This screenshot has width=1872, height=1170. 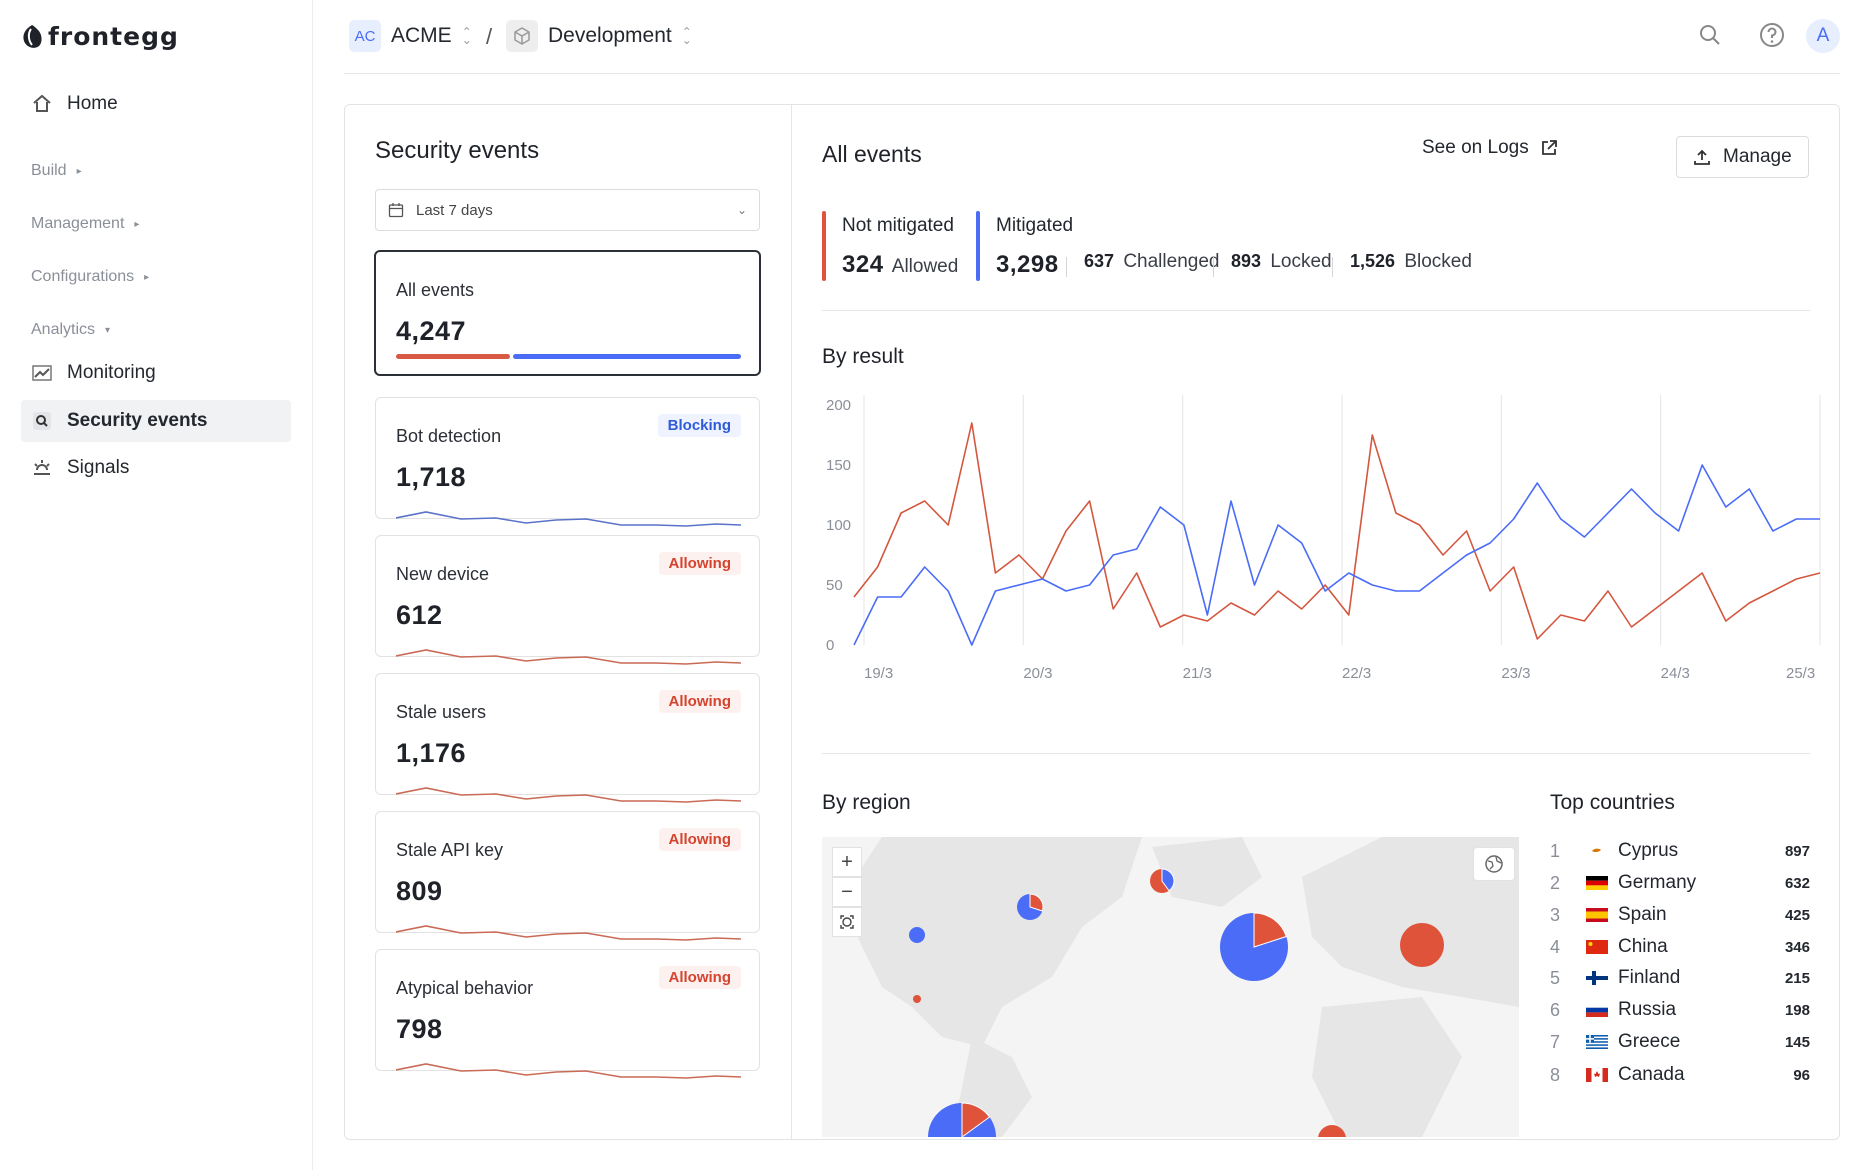 What do you see at coordinates (108, 330) in the screenshot?
I see `caret-down-icon: ▾` at bounding box center [108, 330].